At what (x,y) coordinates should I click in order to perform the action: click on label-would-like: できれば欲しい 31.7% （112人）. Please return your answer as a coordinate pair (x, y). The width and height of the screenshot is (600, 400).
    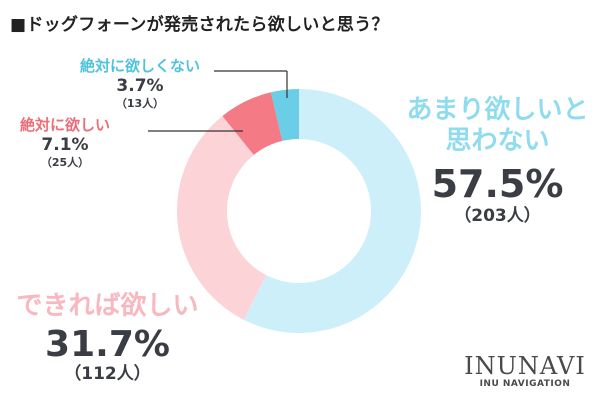
    Looking at the image, I should click on (107, 338).